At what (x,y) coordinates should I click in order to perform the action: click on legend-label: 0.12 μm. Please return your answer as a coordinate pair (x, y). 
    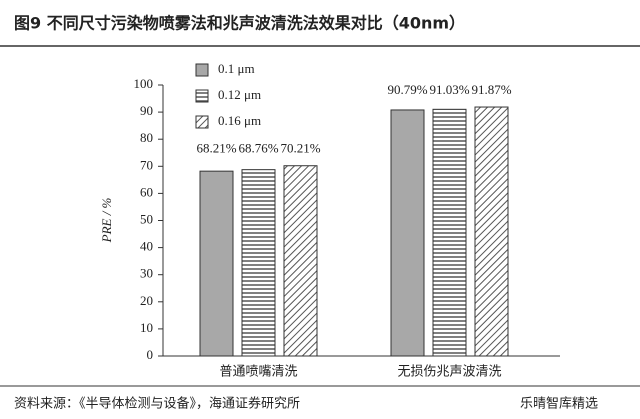
    Looking at the image, I should click on (239, 94).